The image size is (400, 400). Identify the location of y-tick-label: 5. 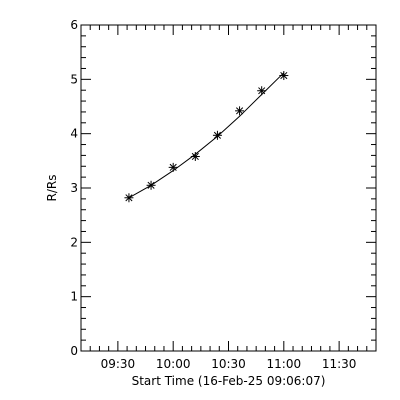
(74, 79).